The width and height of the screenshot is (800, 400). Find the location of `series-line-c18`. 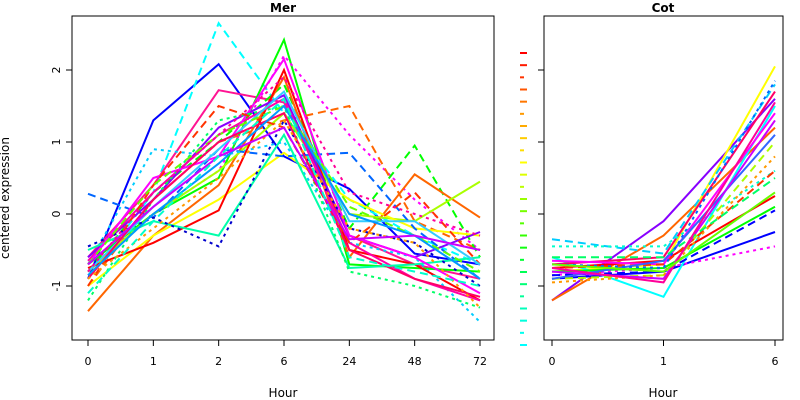

series-line-c18 is located at coordinates (663, 199).